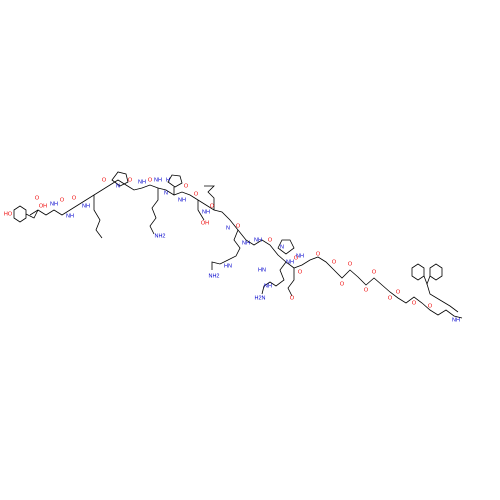 The height and width of the screenshot is (500, 500). I want to click on fmoc-link, so click(442, 298).